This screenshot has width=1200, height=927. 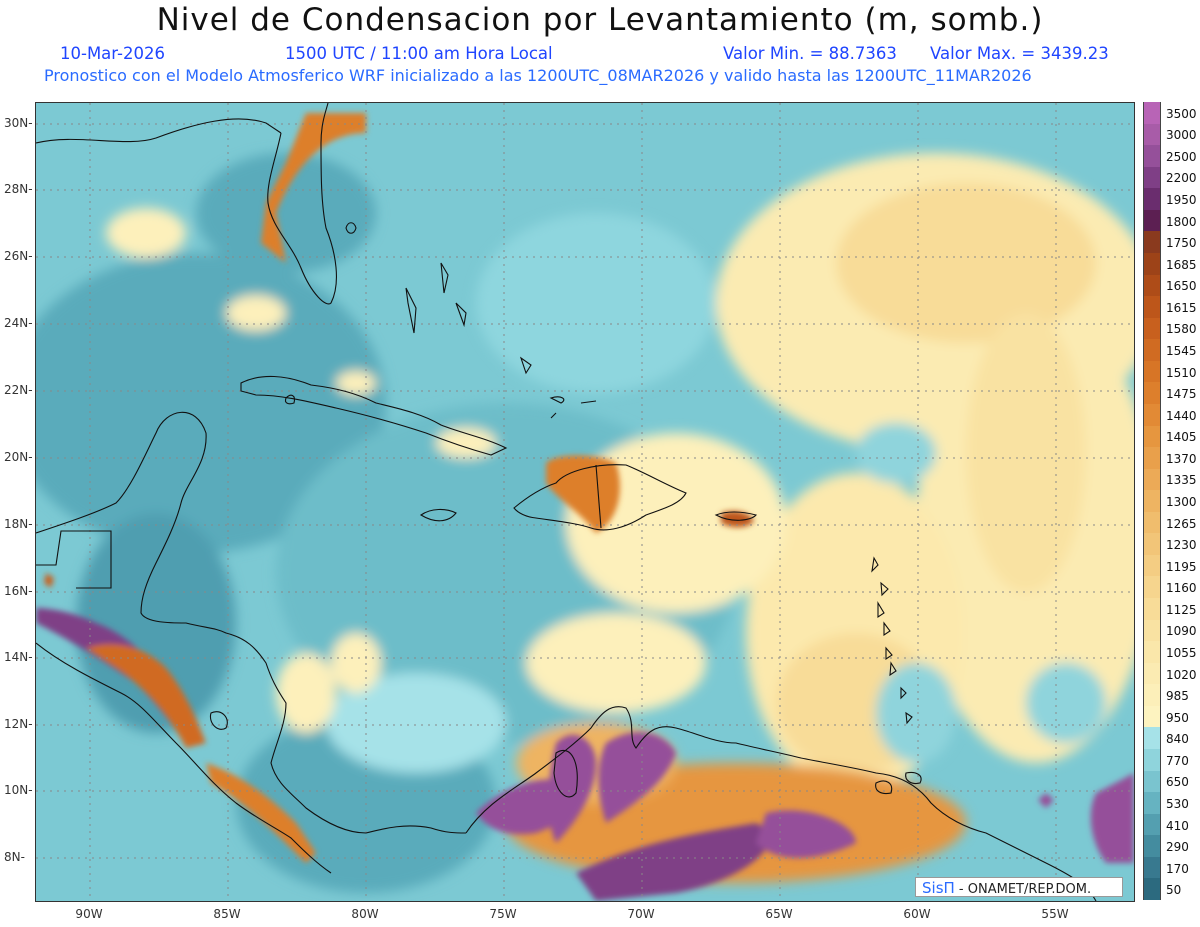 I want to click on colorbar-label: 1650, so click(x=1181, y=286).